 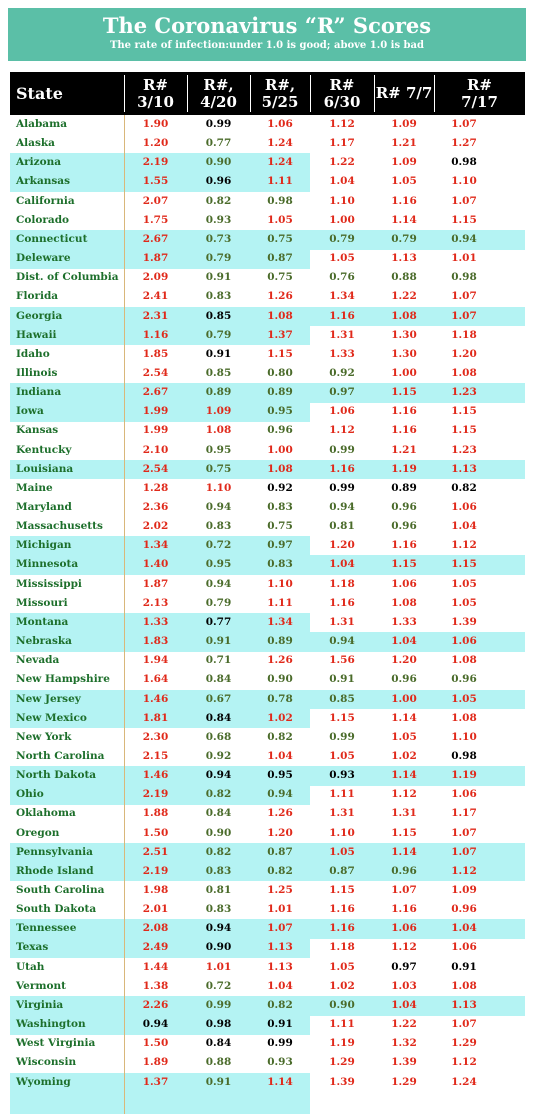 What do you see at coordinates (404, 162) in the screenshot?
I see `r-value-cell: 1.09` at bounding box center [404, 162].